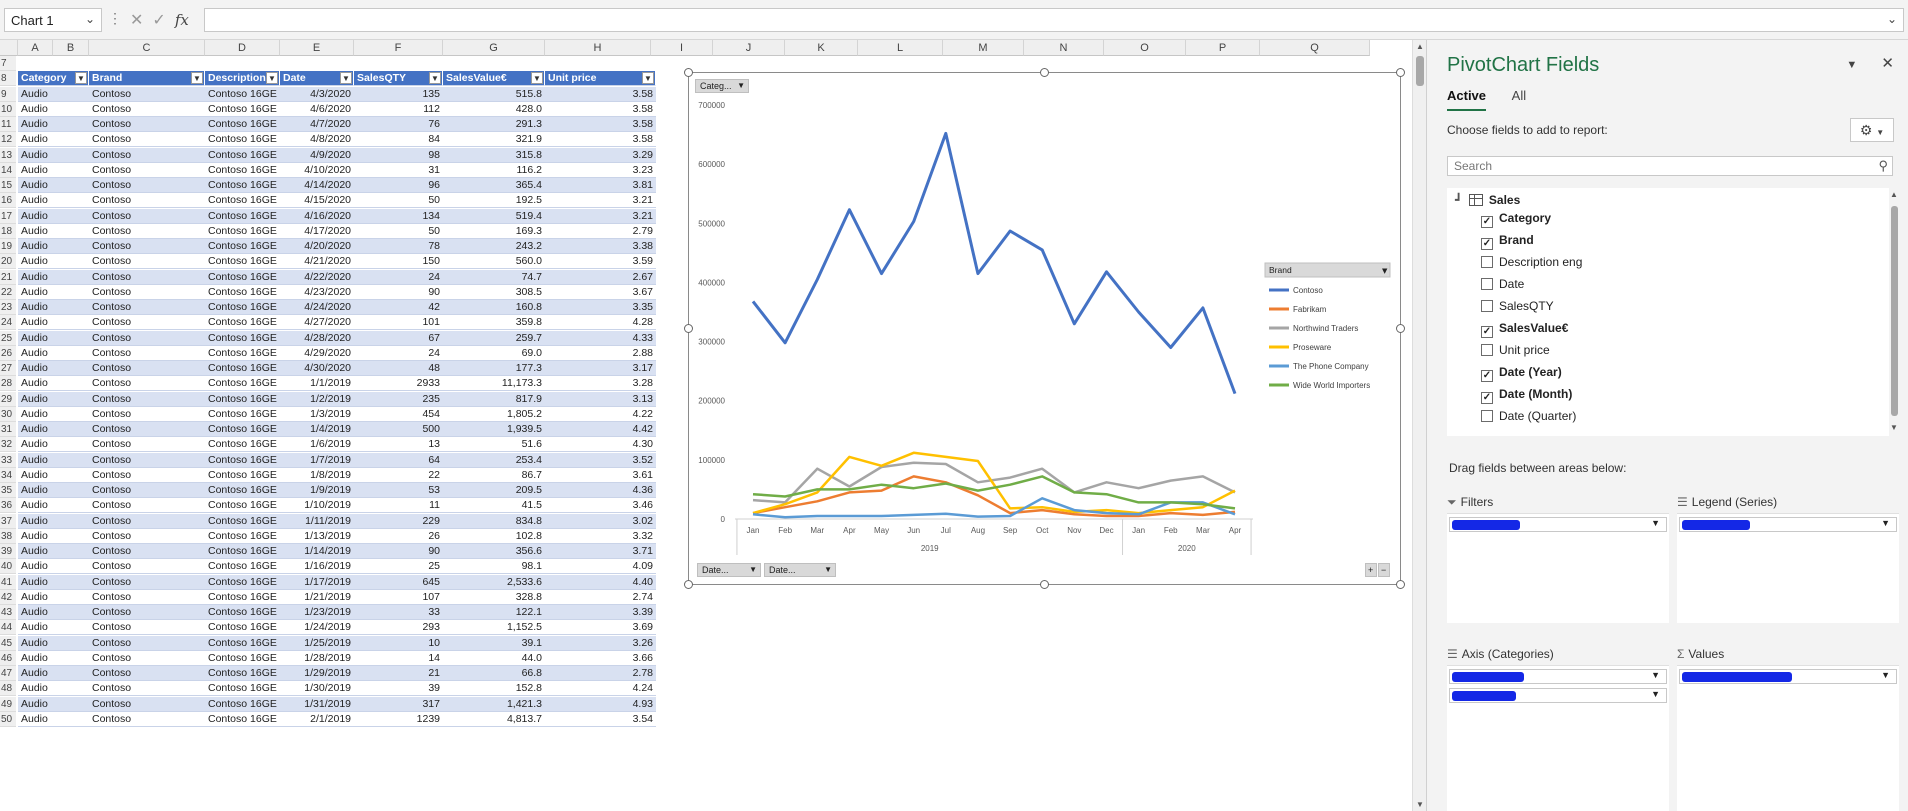 The height and width of the screenshot is (811, 1908). What do you see at coordinates (317, 140) in the screenshot?
I see `table-cell: 4/8/2020` at bounding box center [317, 140].